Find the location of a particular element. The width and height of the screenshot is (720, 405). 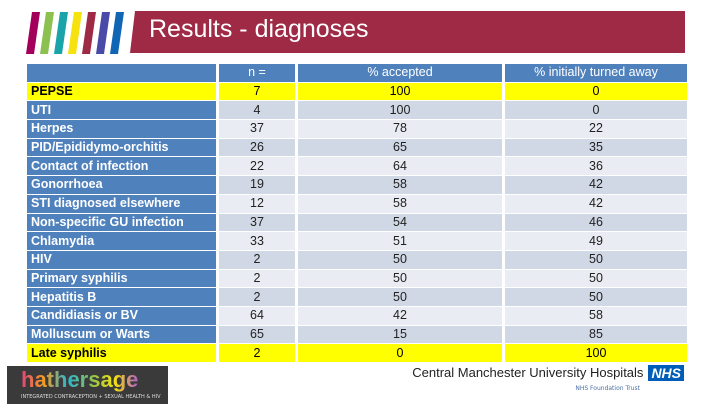

cell-accepted: 0 is located at coordinates (400, 353).